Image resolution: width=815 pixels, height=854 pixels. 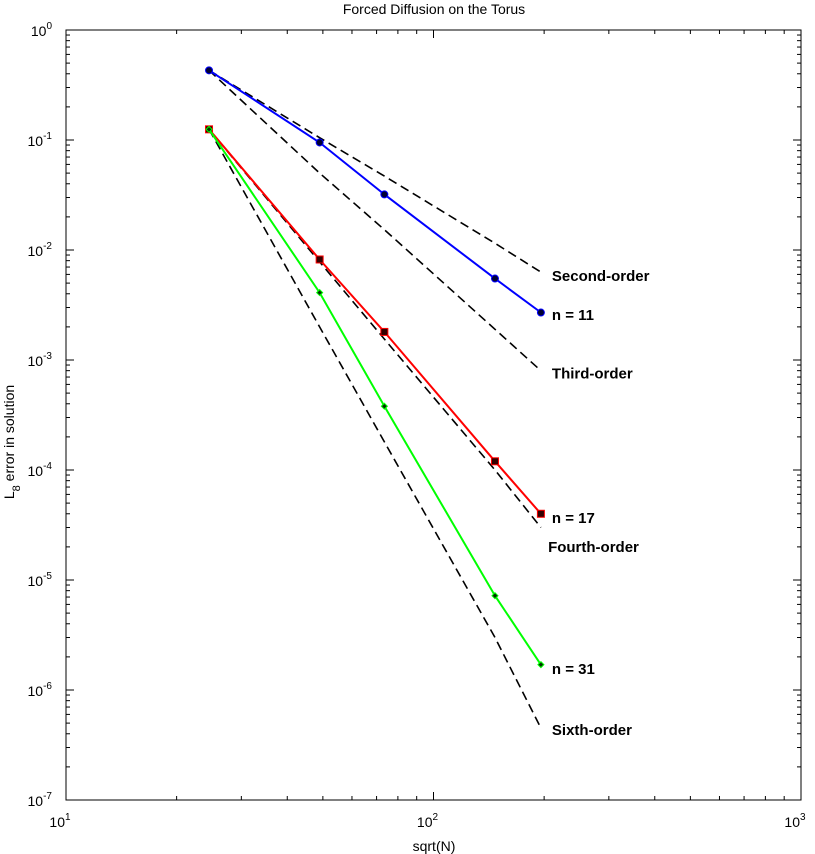 What do you see at coordinates (592, 373) in the screenshot?
I see `annotation-label: Third-order` at bounding box center [592, 373].